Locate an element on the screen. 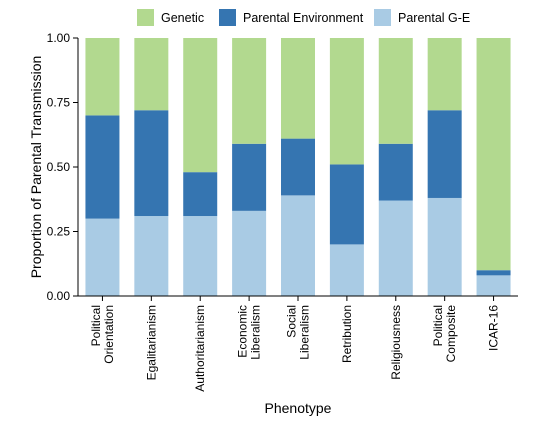 This screenshot has height=425, width=554. legend-item-parental-environment: Parental Environment is located at coordinates (291, 17).